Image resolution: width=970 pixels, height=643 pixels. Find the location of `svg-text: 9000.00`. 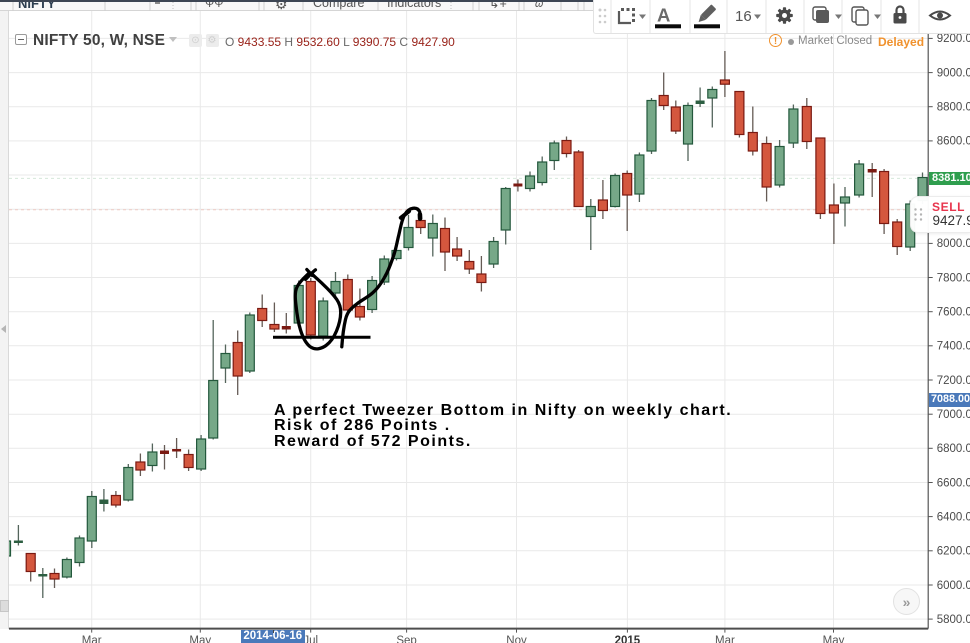

svg-text: 9000.00 is located at coordinates (953, 73).